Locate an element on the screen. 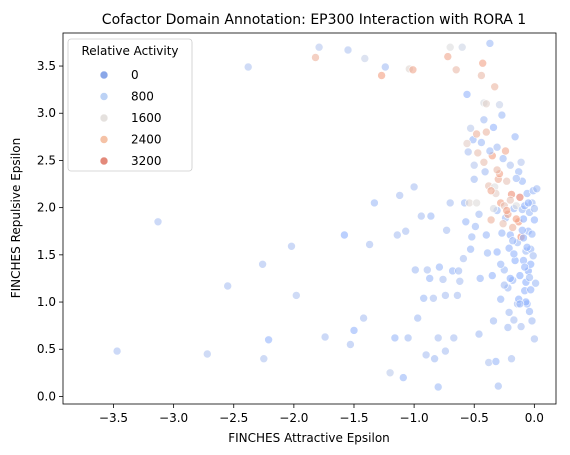 This screenshot has height=455, width=570. y-tick-label: 2.5 is located at coordinates (46, 160).